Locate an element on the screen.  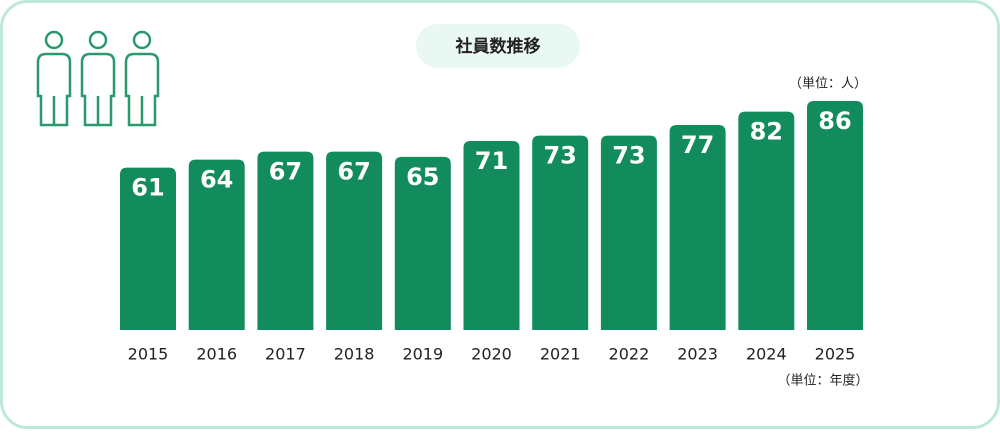
title-pill is located at coordinates (498, 46).